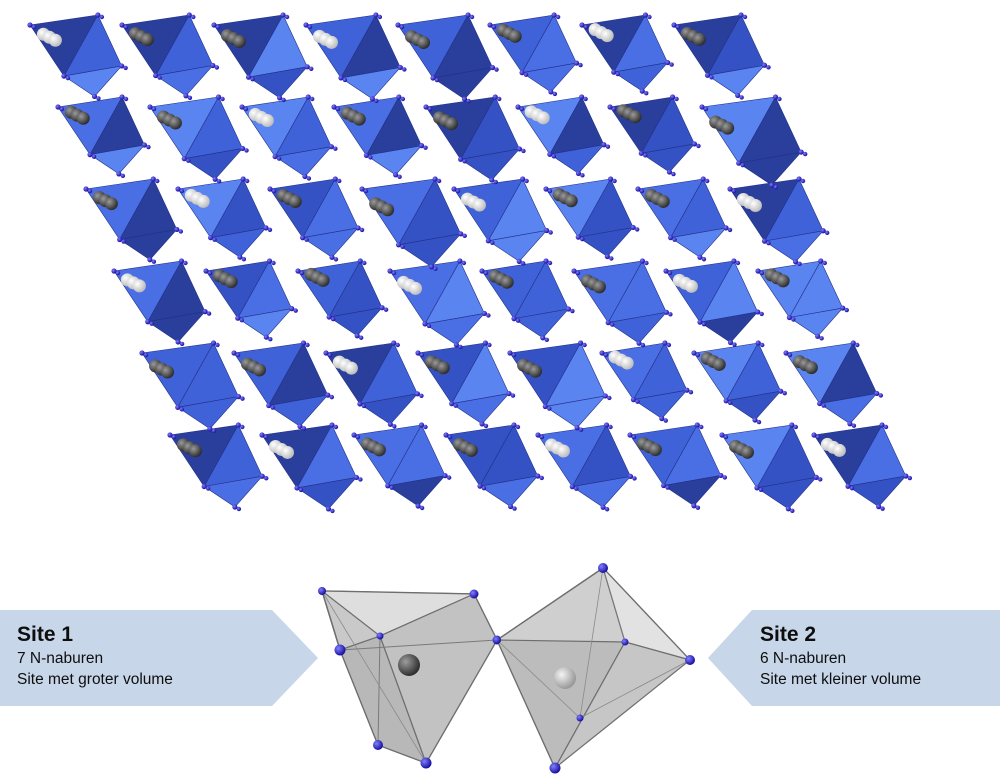 This screenshot has width=1000, height=780. I want to click on site1-description: Site met groter volume, so click(95, 679).